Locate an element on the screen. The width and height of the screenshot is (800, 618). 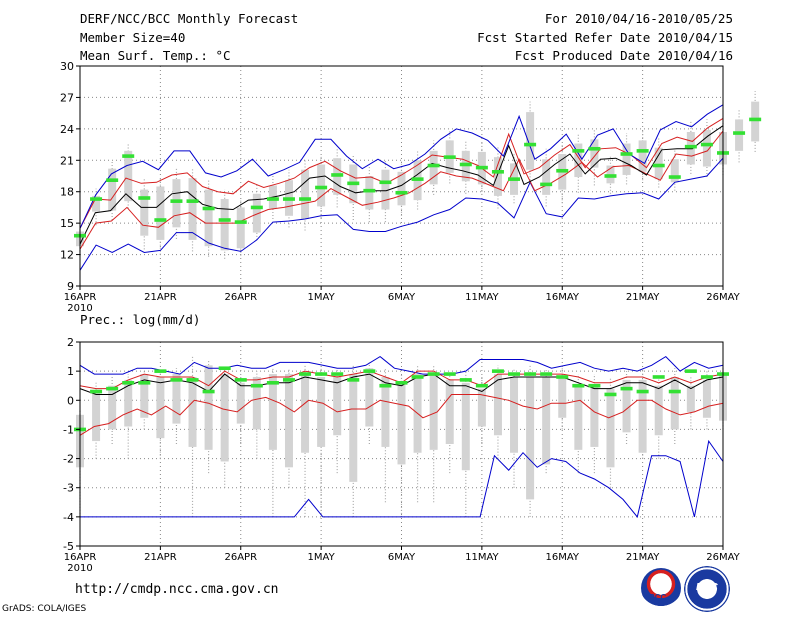
ncc-logo: NCC is located at coordinates (707, 589).